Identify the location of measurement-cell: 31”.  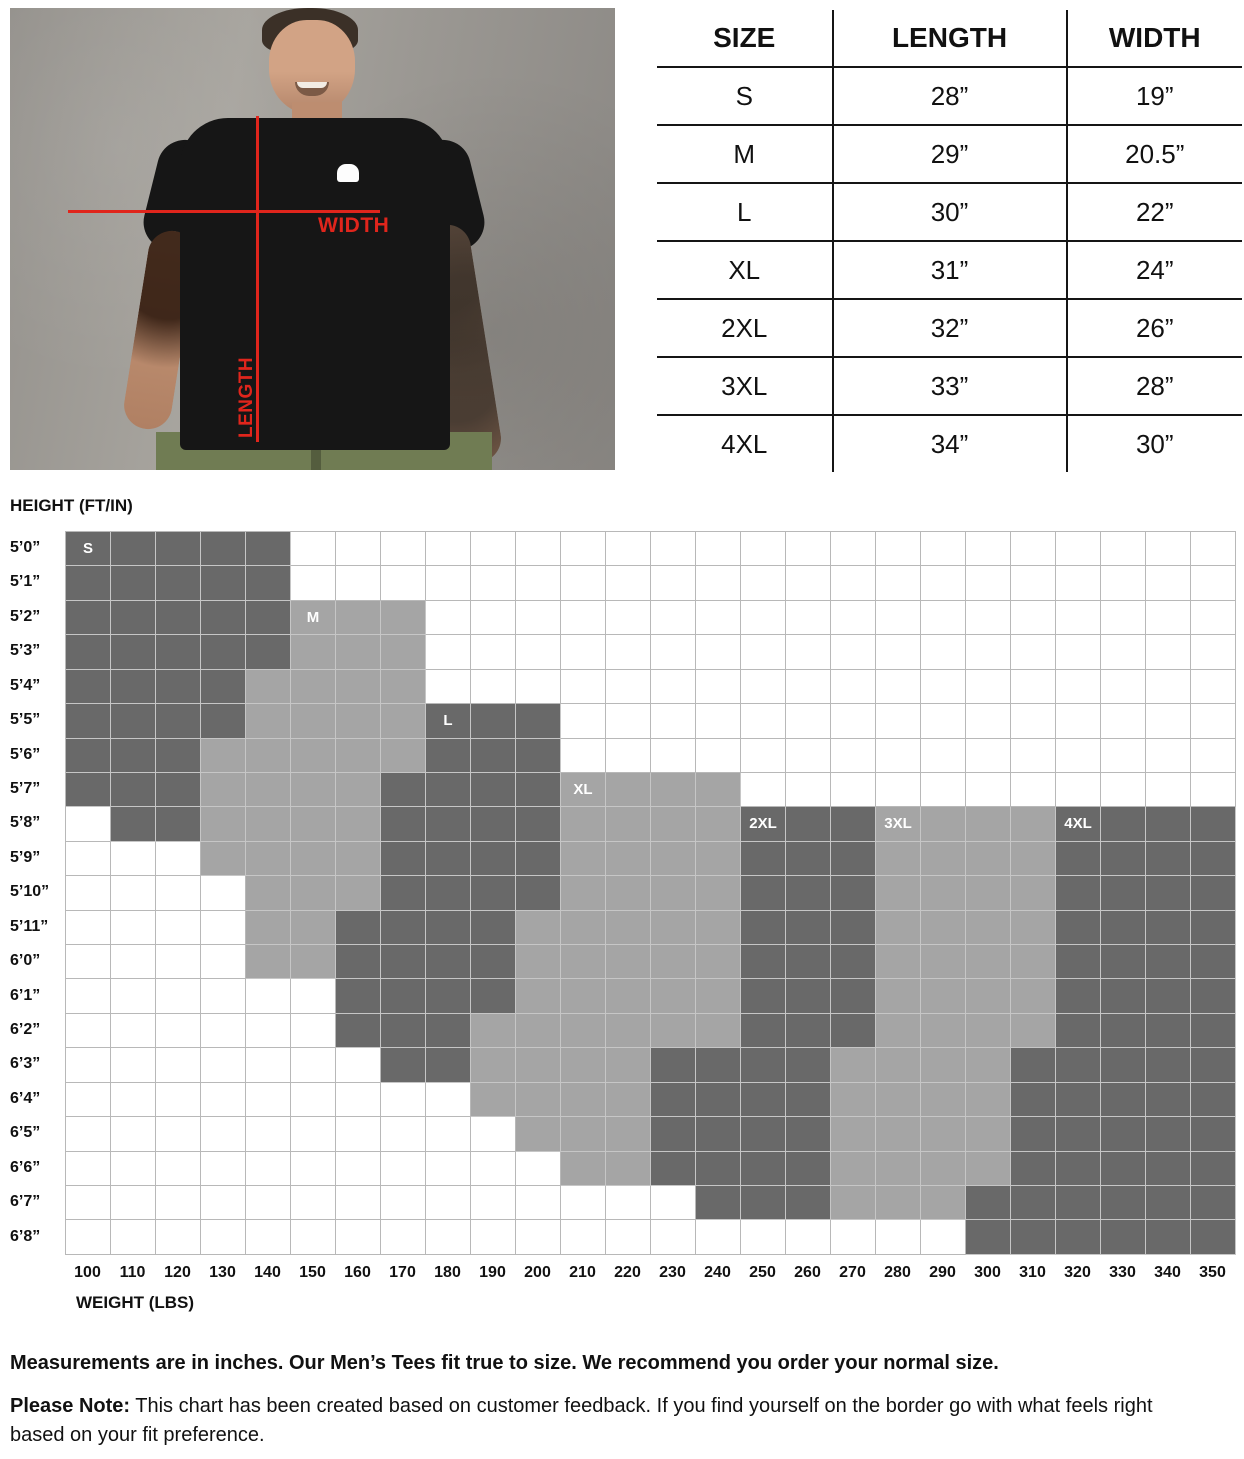
(950, 270).